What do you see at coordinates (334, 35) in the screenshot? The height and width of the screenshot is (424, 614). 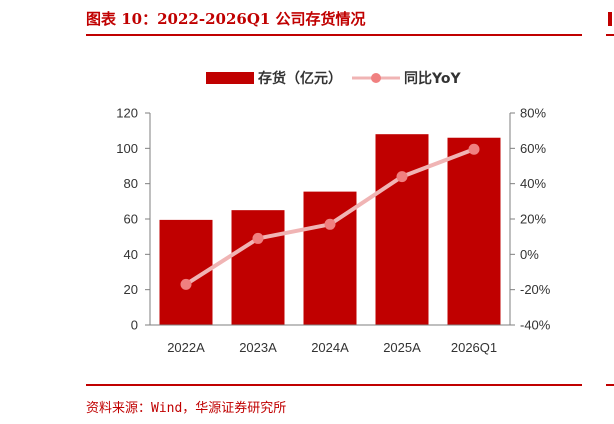 I see `title-rule` at bounding box center [334, 35].